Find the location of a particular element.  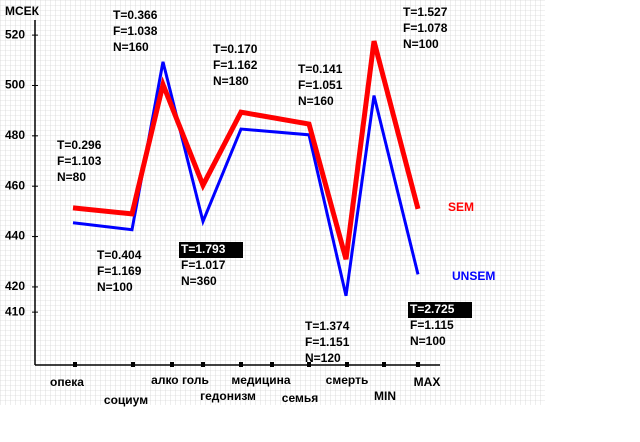

y-axis-label: МСЕК is located at coordinates (22, 11).